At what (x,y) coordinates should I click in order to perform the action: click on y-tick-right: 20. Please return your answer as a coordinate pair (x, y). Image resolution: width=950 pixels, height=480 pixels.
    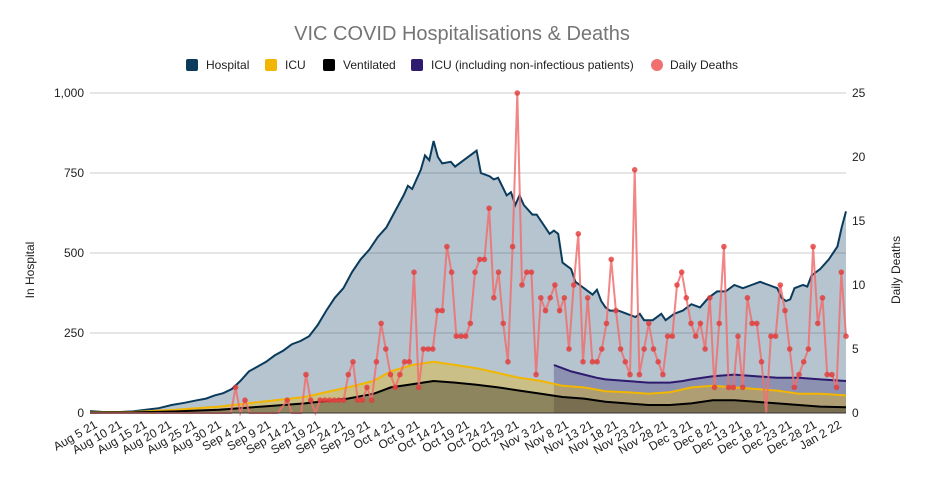
    Looking at the image, I should click on (859, 157).